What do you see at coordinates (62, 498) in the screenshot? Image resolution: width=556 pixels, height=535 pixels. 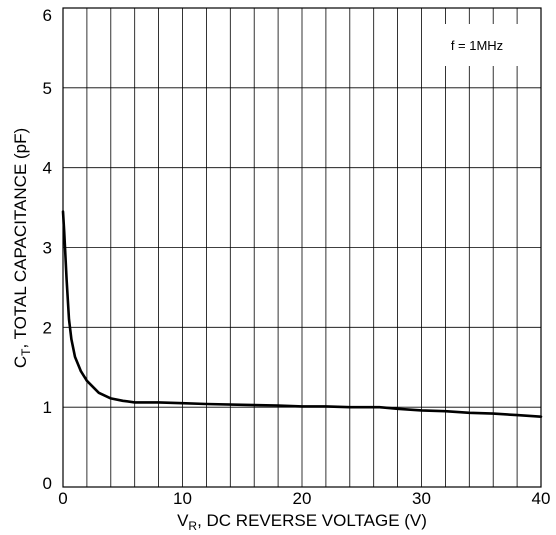 I see `x-tick-label: 0` at bounding box center [62, 498].